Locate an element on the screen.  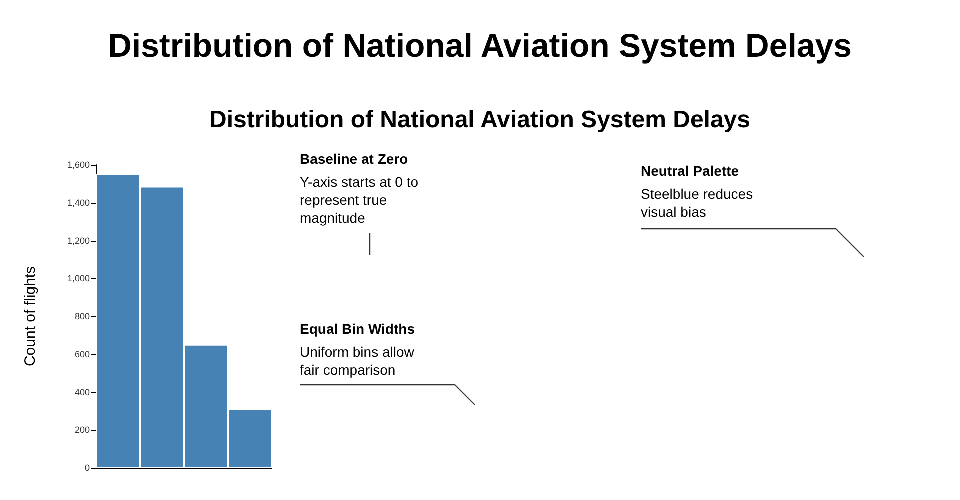
text: Y-axis starts at 0 to represent true magnitude is located at coordinates (360, 200).